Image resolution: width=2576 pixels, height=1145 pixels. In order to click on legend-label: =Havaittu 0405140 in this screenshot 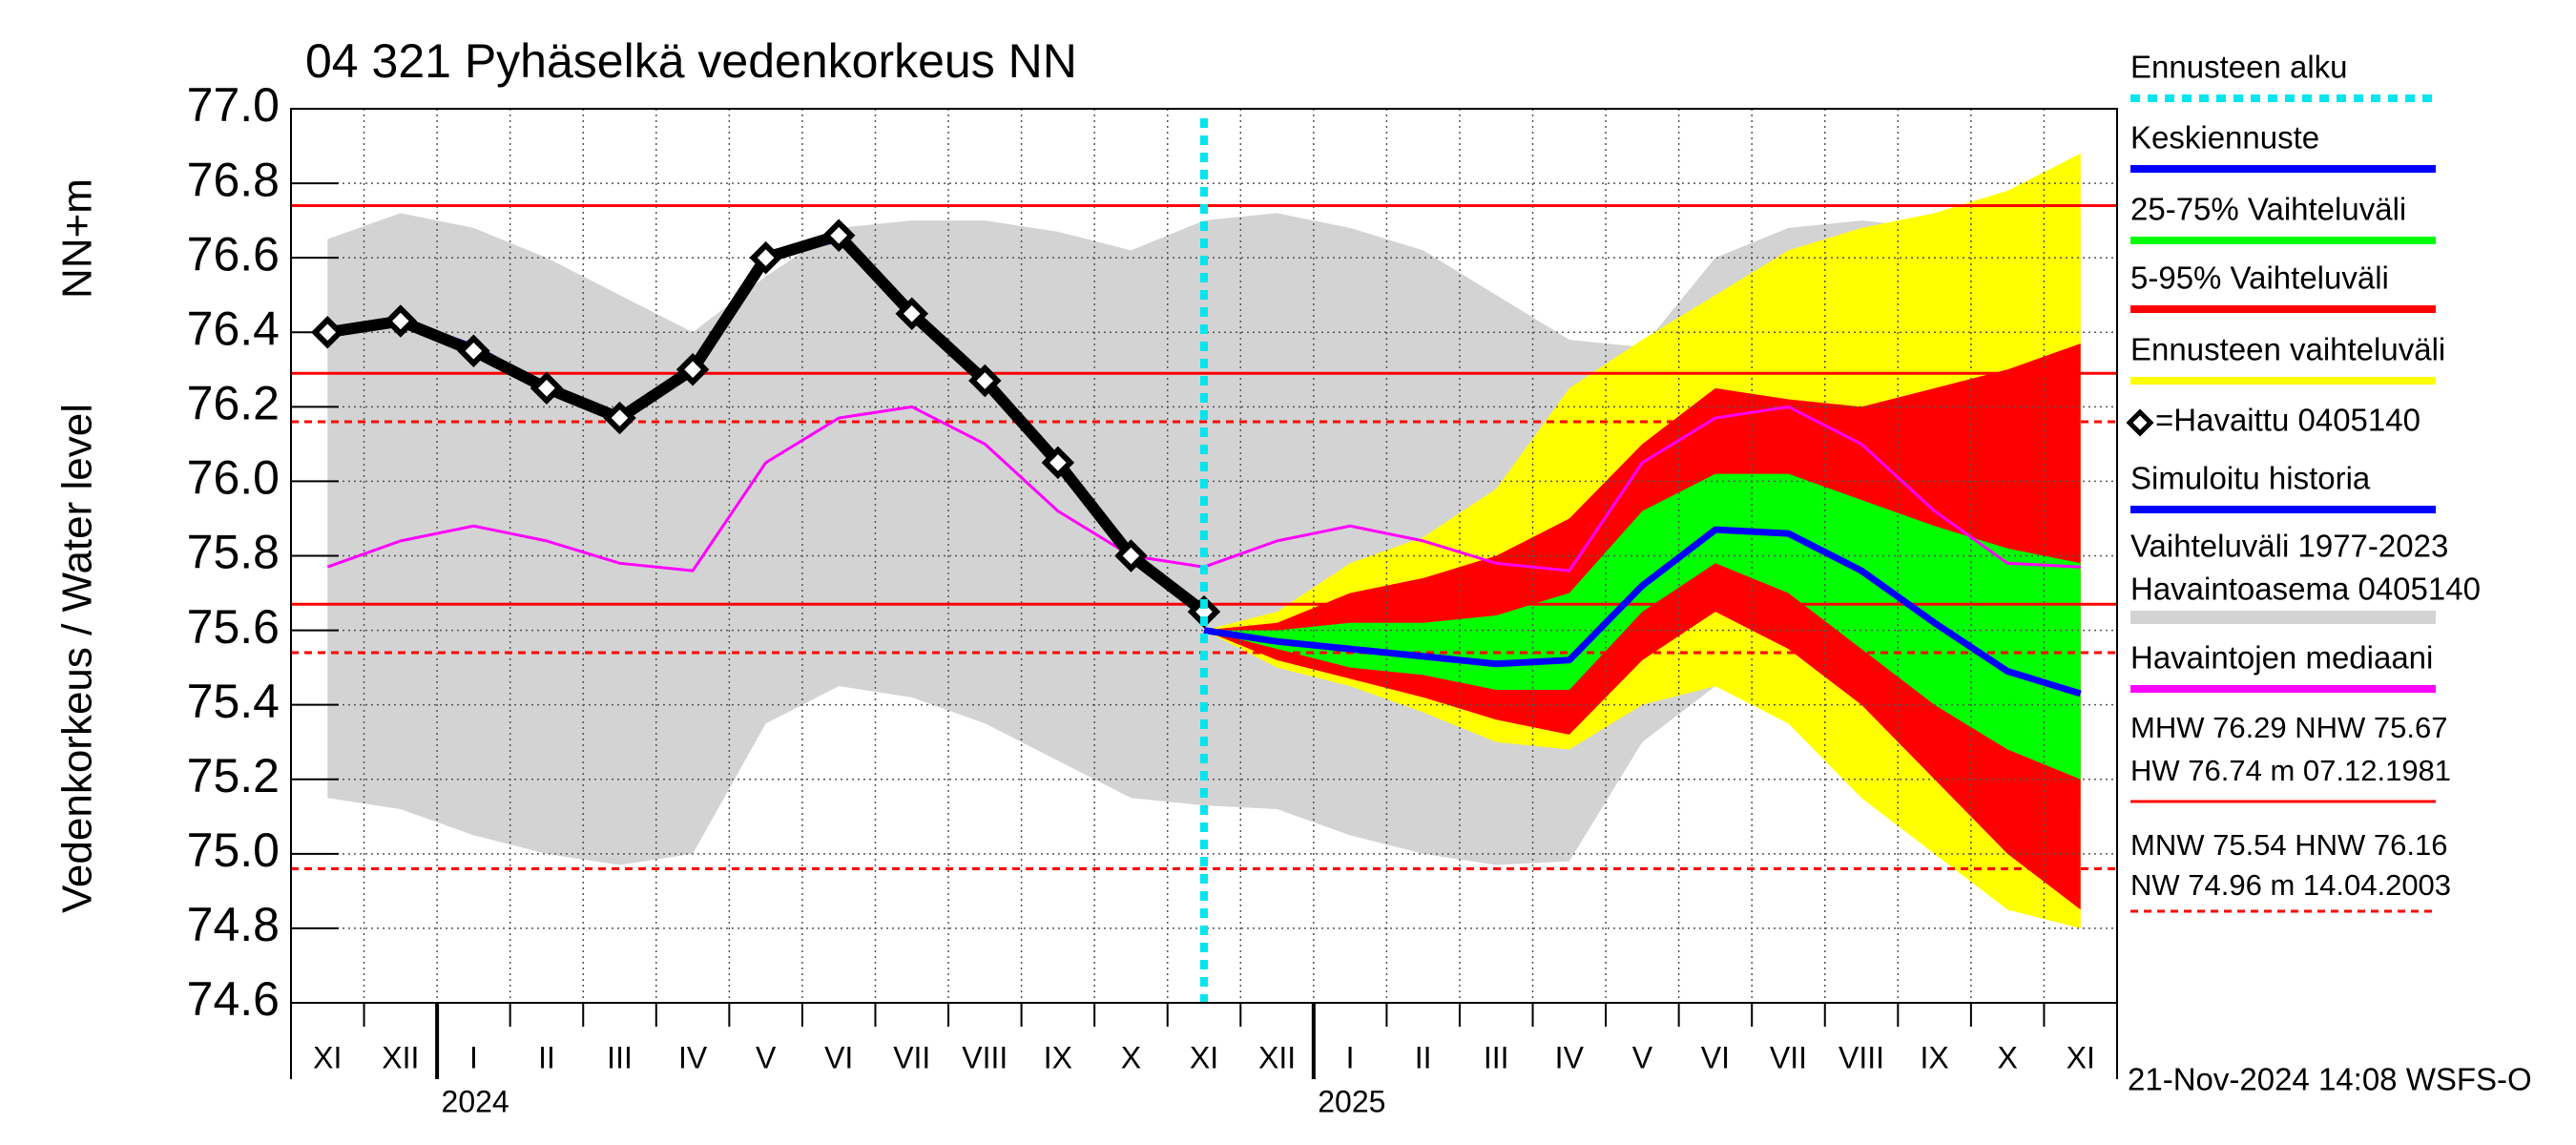, I will do `click(2287, 420)`.